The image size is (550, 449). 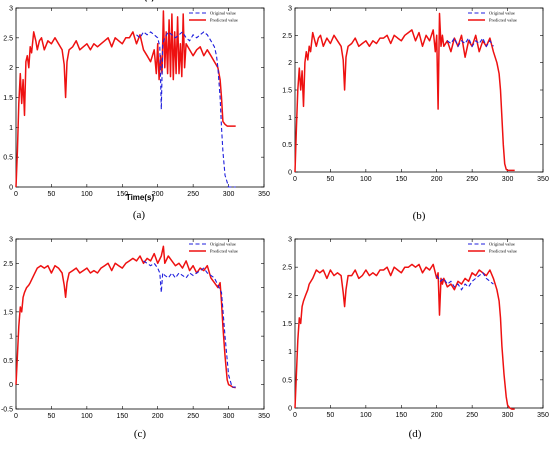 I want to click on panel-caption: (b), so click(x=419, y=216).